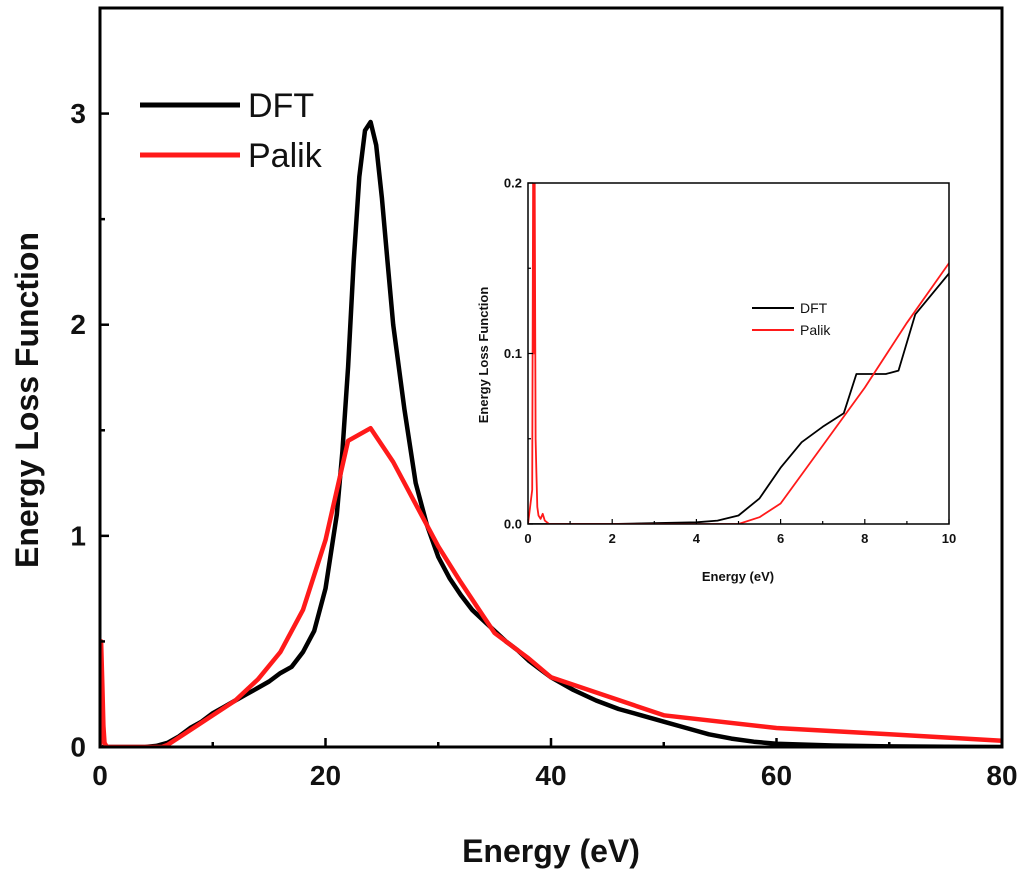 The height and width of the screenshot is (877, 1024). I want to click on main-y-tick-label: 3, so click(78, 113).